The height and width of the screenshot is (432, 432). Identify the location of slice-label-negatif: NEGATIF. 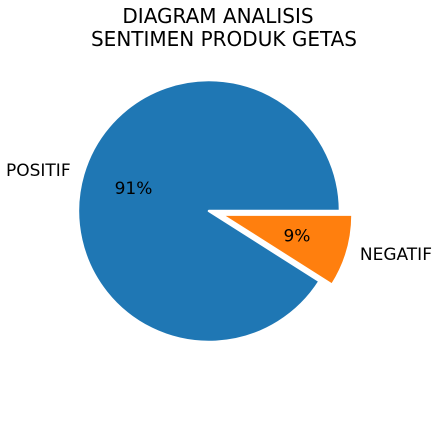
(396, 255).